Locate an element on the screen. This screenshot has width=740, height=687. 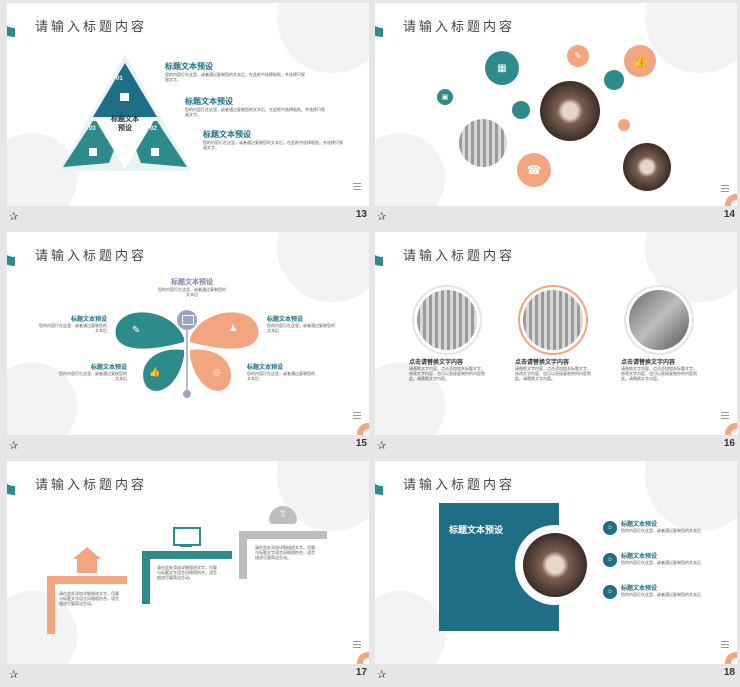
upload-icon: ⇧ is located at coordinates (283, 515).